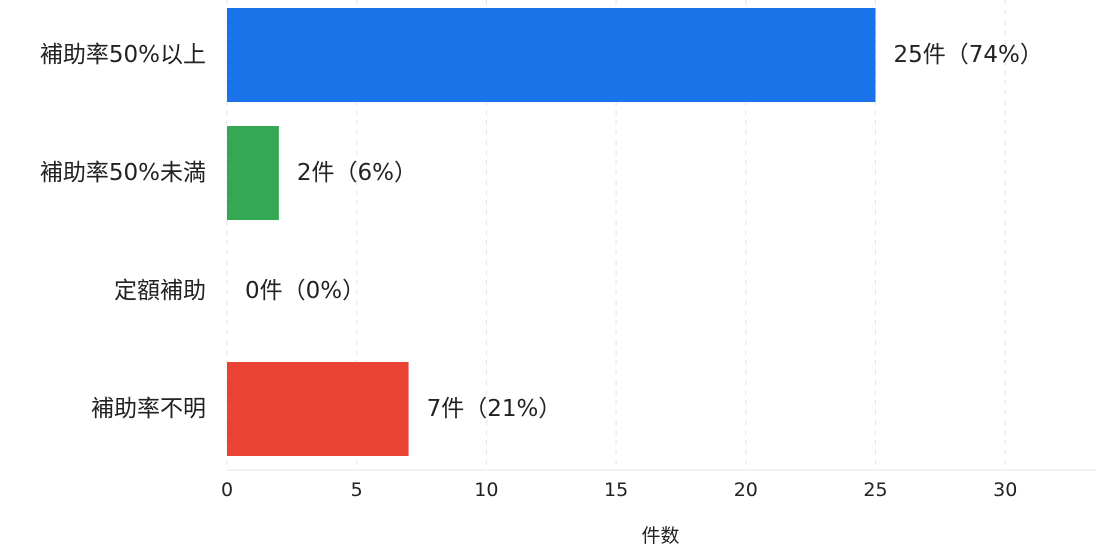 The height and width of the screenshot is (546, 1104). I want to click on x-tick-label-10: 10, so click(486, 490).